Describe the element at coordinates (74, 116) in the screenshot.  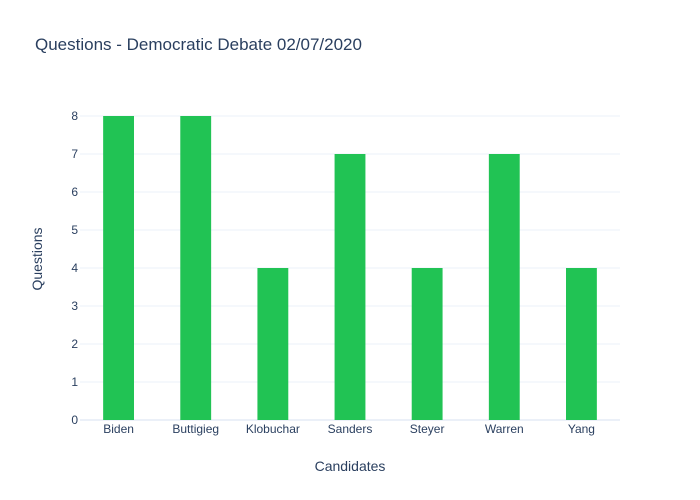
I see `y-tick-label: 8` at that location.